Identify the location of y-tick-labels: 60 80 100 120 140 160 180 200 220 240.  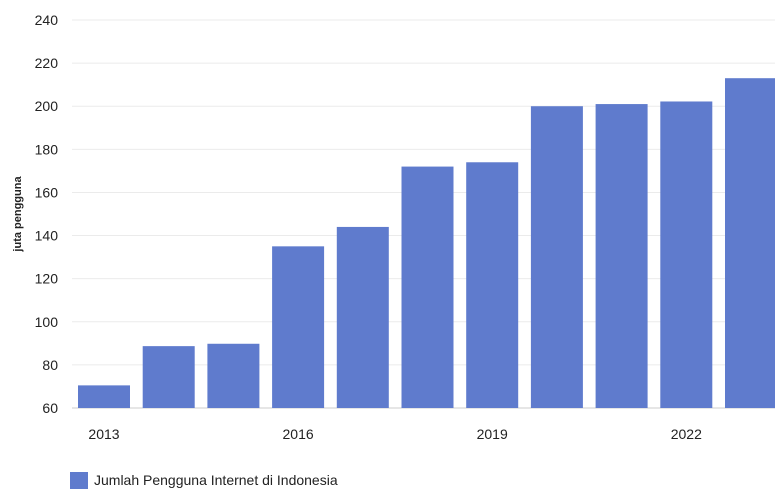
(47, 214).